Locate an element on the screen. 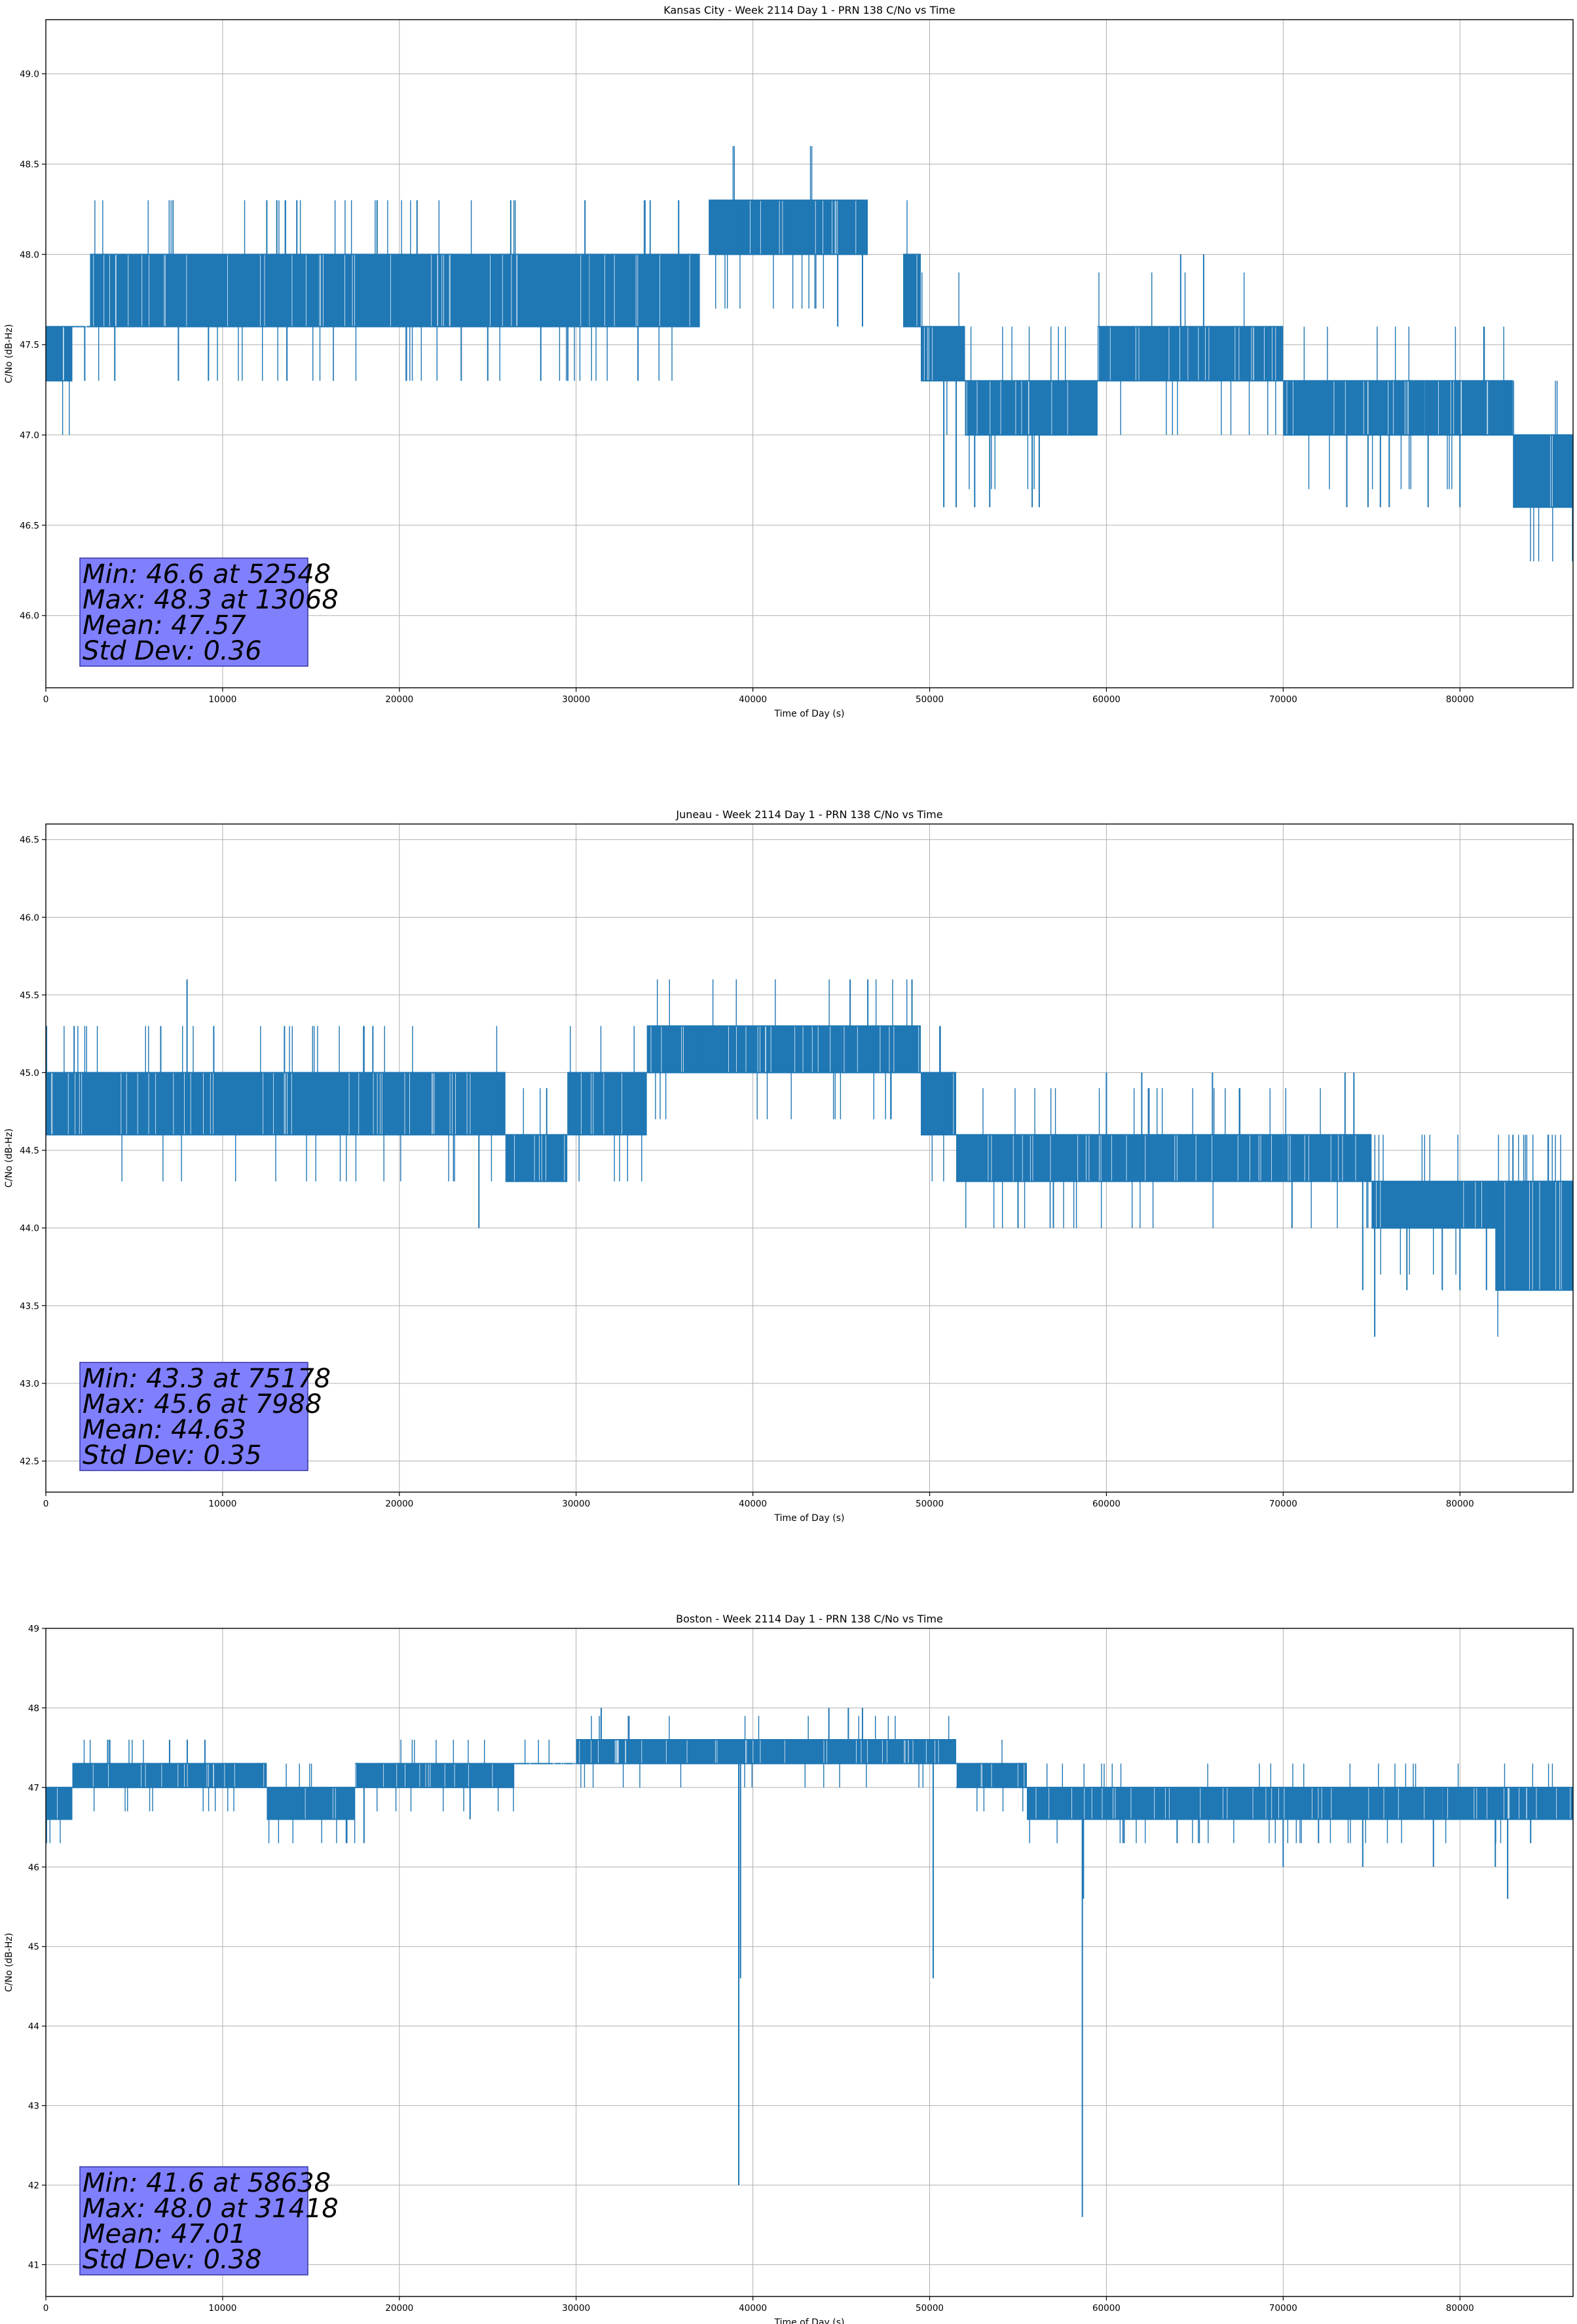 This screenshot has height=2324, width=1577. x-tick-label: 20000 is located at coordinates (399, 699).